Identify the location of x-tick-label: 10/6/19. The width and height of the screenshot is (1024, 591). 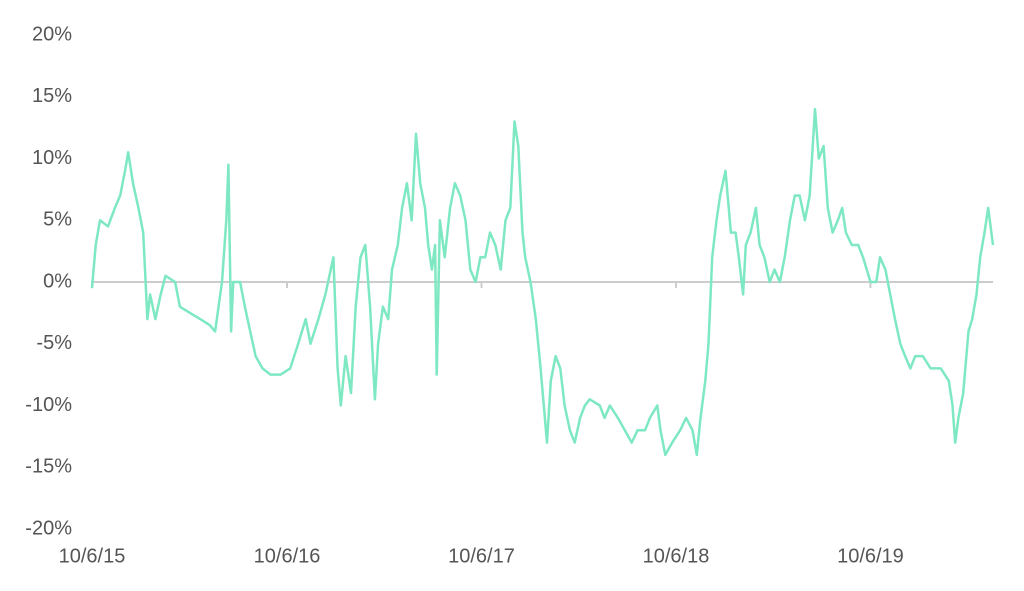
(870, 556).